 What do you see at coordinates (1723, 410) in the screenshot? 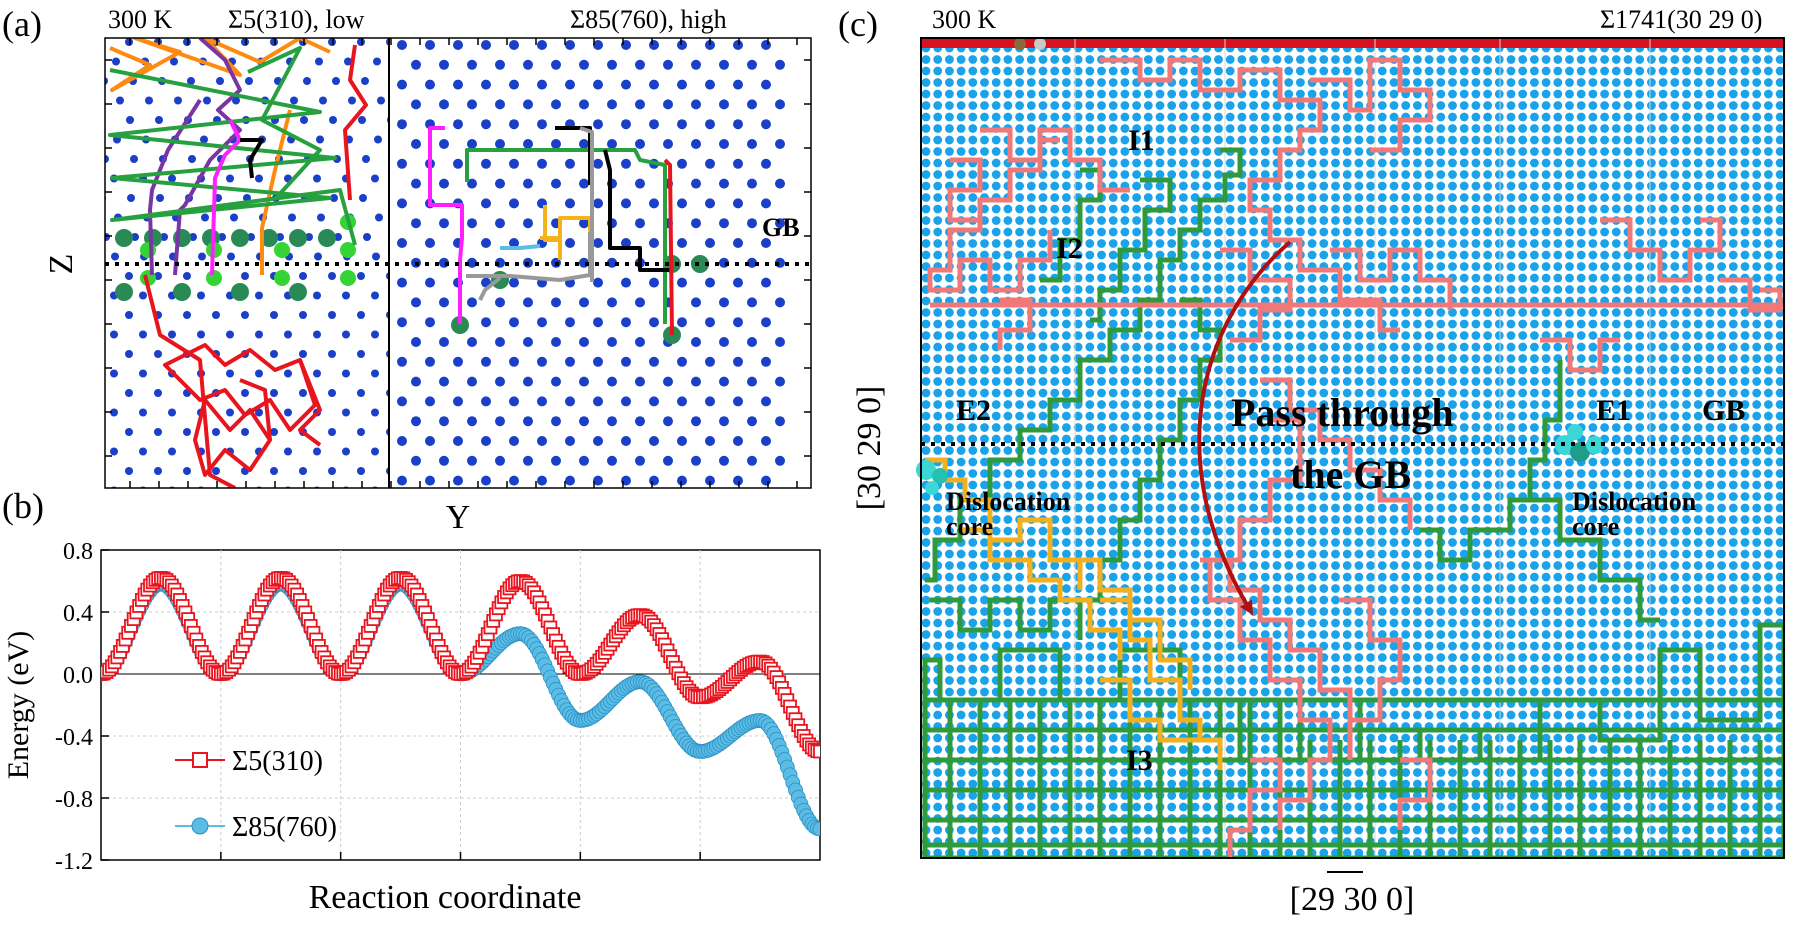
I see `panel-c-label-gb: GB` at bounding box center [1723, 410].